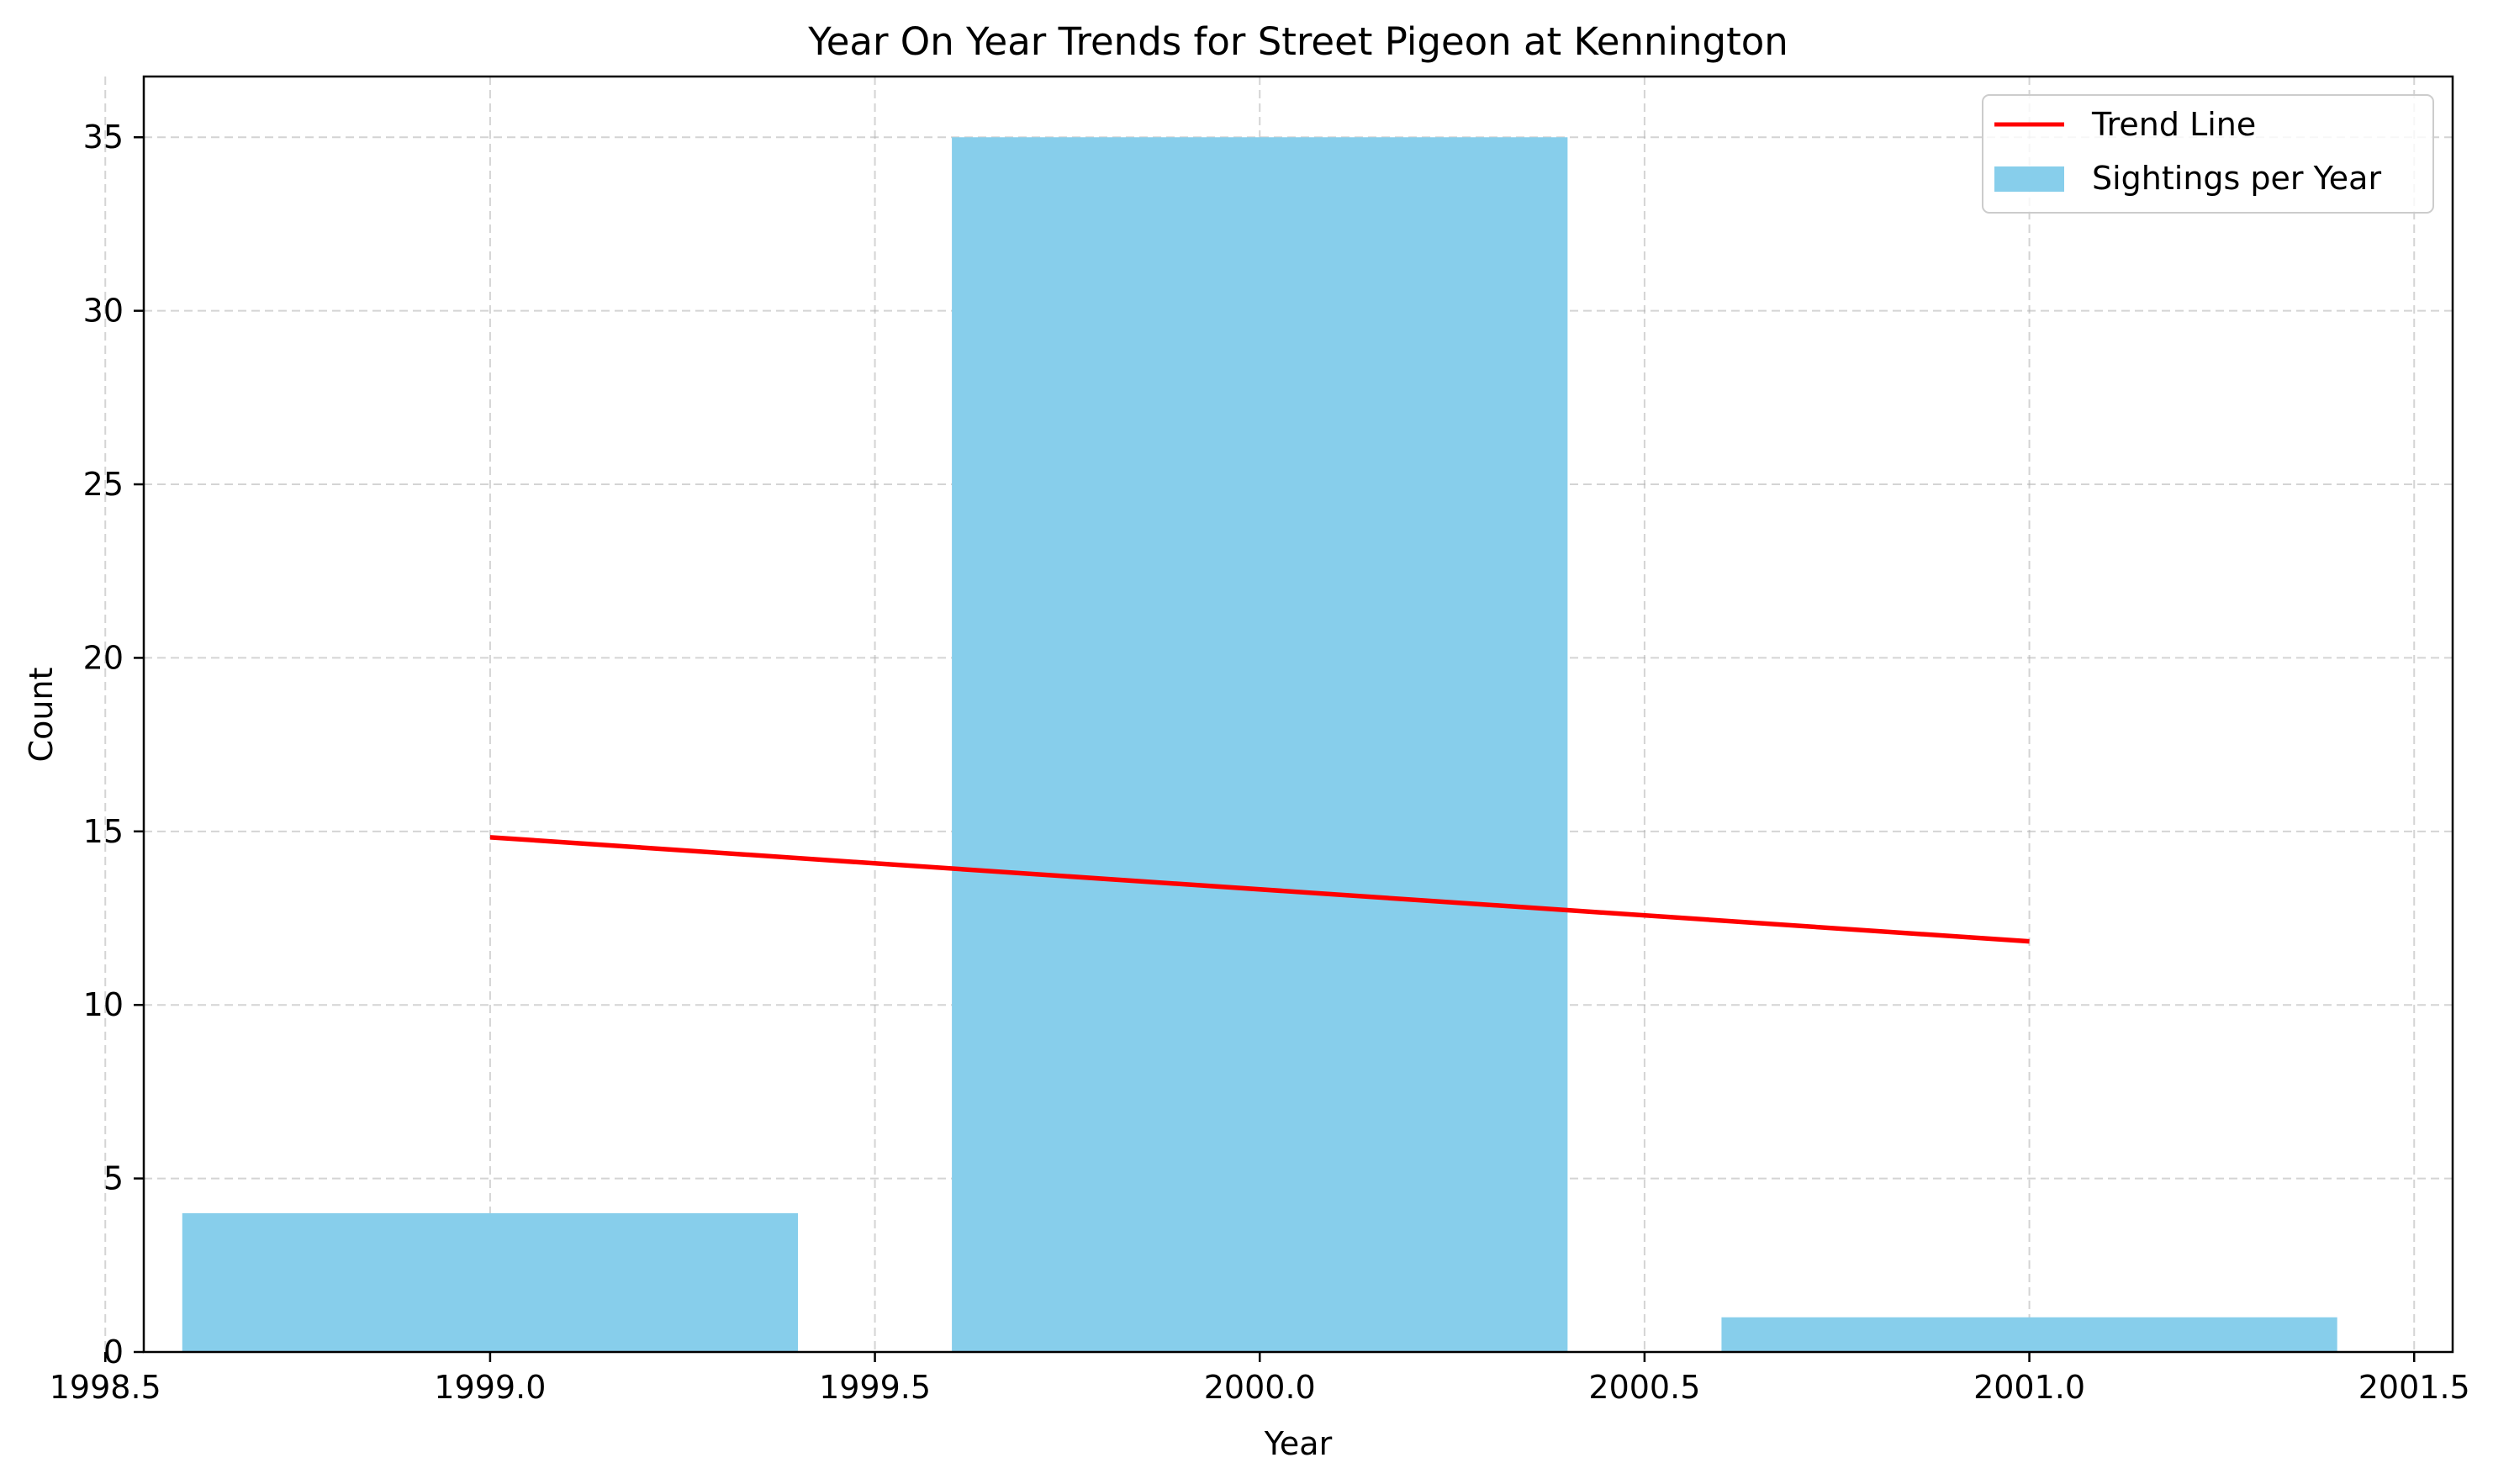  Describe the element at coordinates (875, 1387) in the screenshot. I see `x-tick-label: 1999.5` at that location.